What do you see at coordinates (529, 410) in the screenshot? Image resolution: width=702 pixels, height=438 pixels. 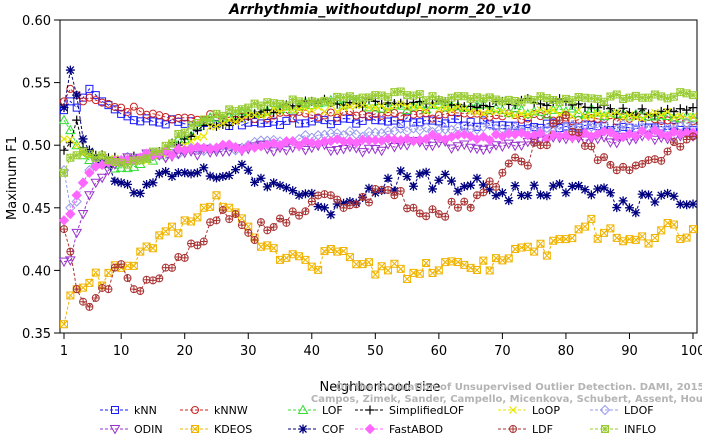 I see `legend-item-loop: LoOP` at bounding box center [529, 410].